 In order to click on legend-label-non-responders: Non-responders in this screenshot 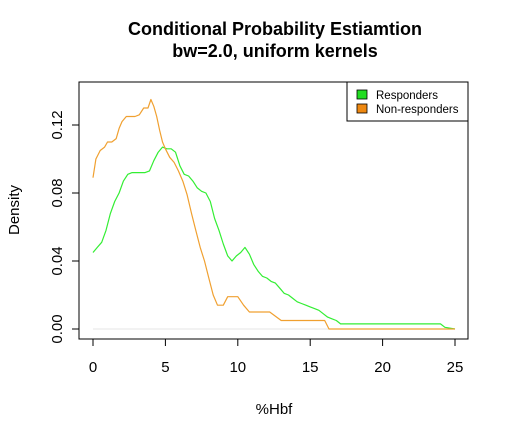, I will do `click(417, 110)`.